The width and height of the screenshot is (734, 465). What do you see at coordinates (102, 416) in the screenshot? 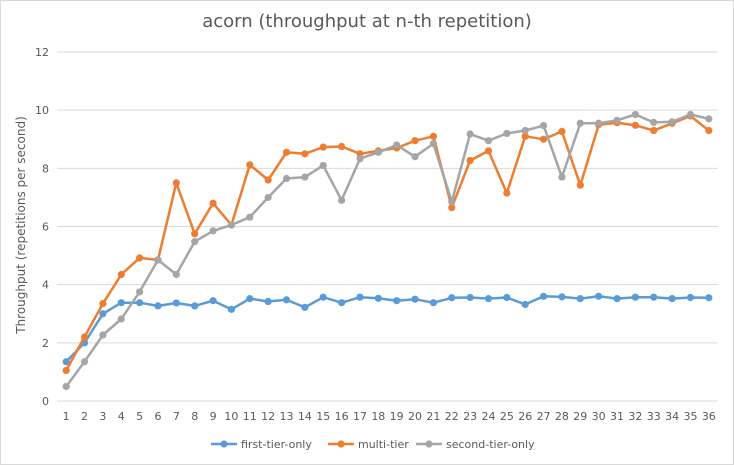
I see `x-tick-label: 3` at bounding box center [102, 416].